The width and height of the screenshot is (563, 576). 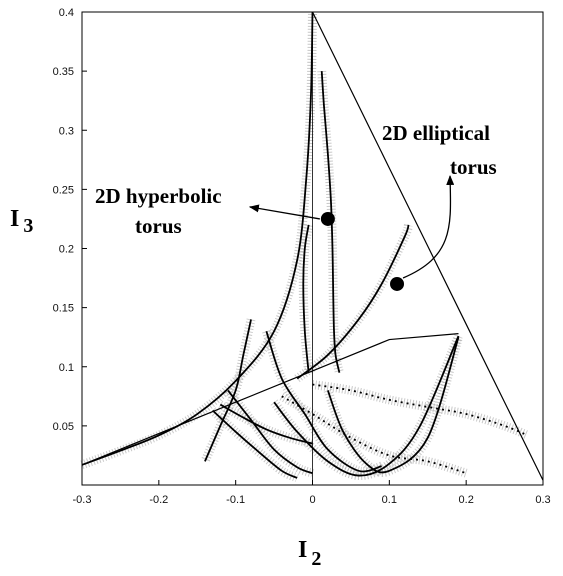 I want to click on hyperbolic-arrow, so click(x=284, y=212).